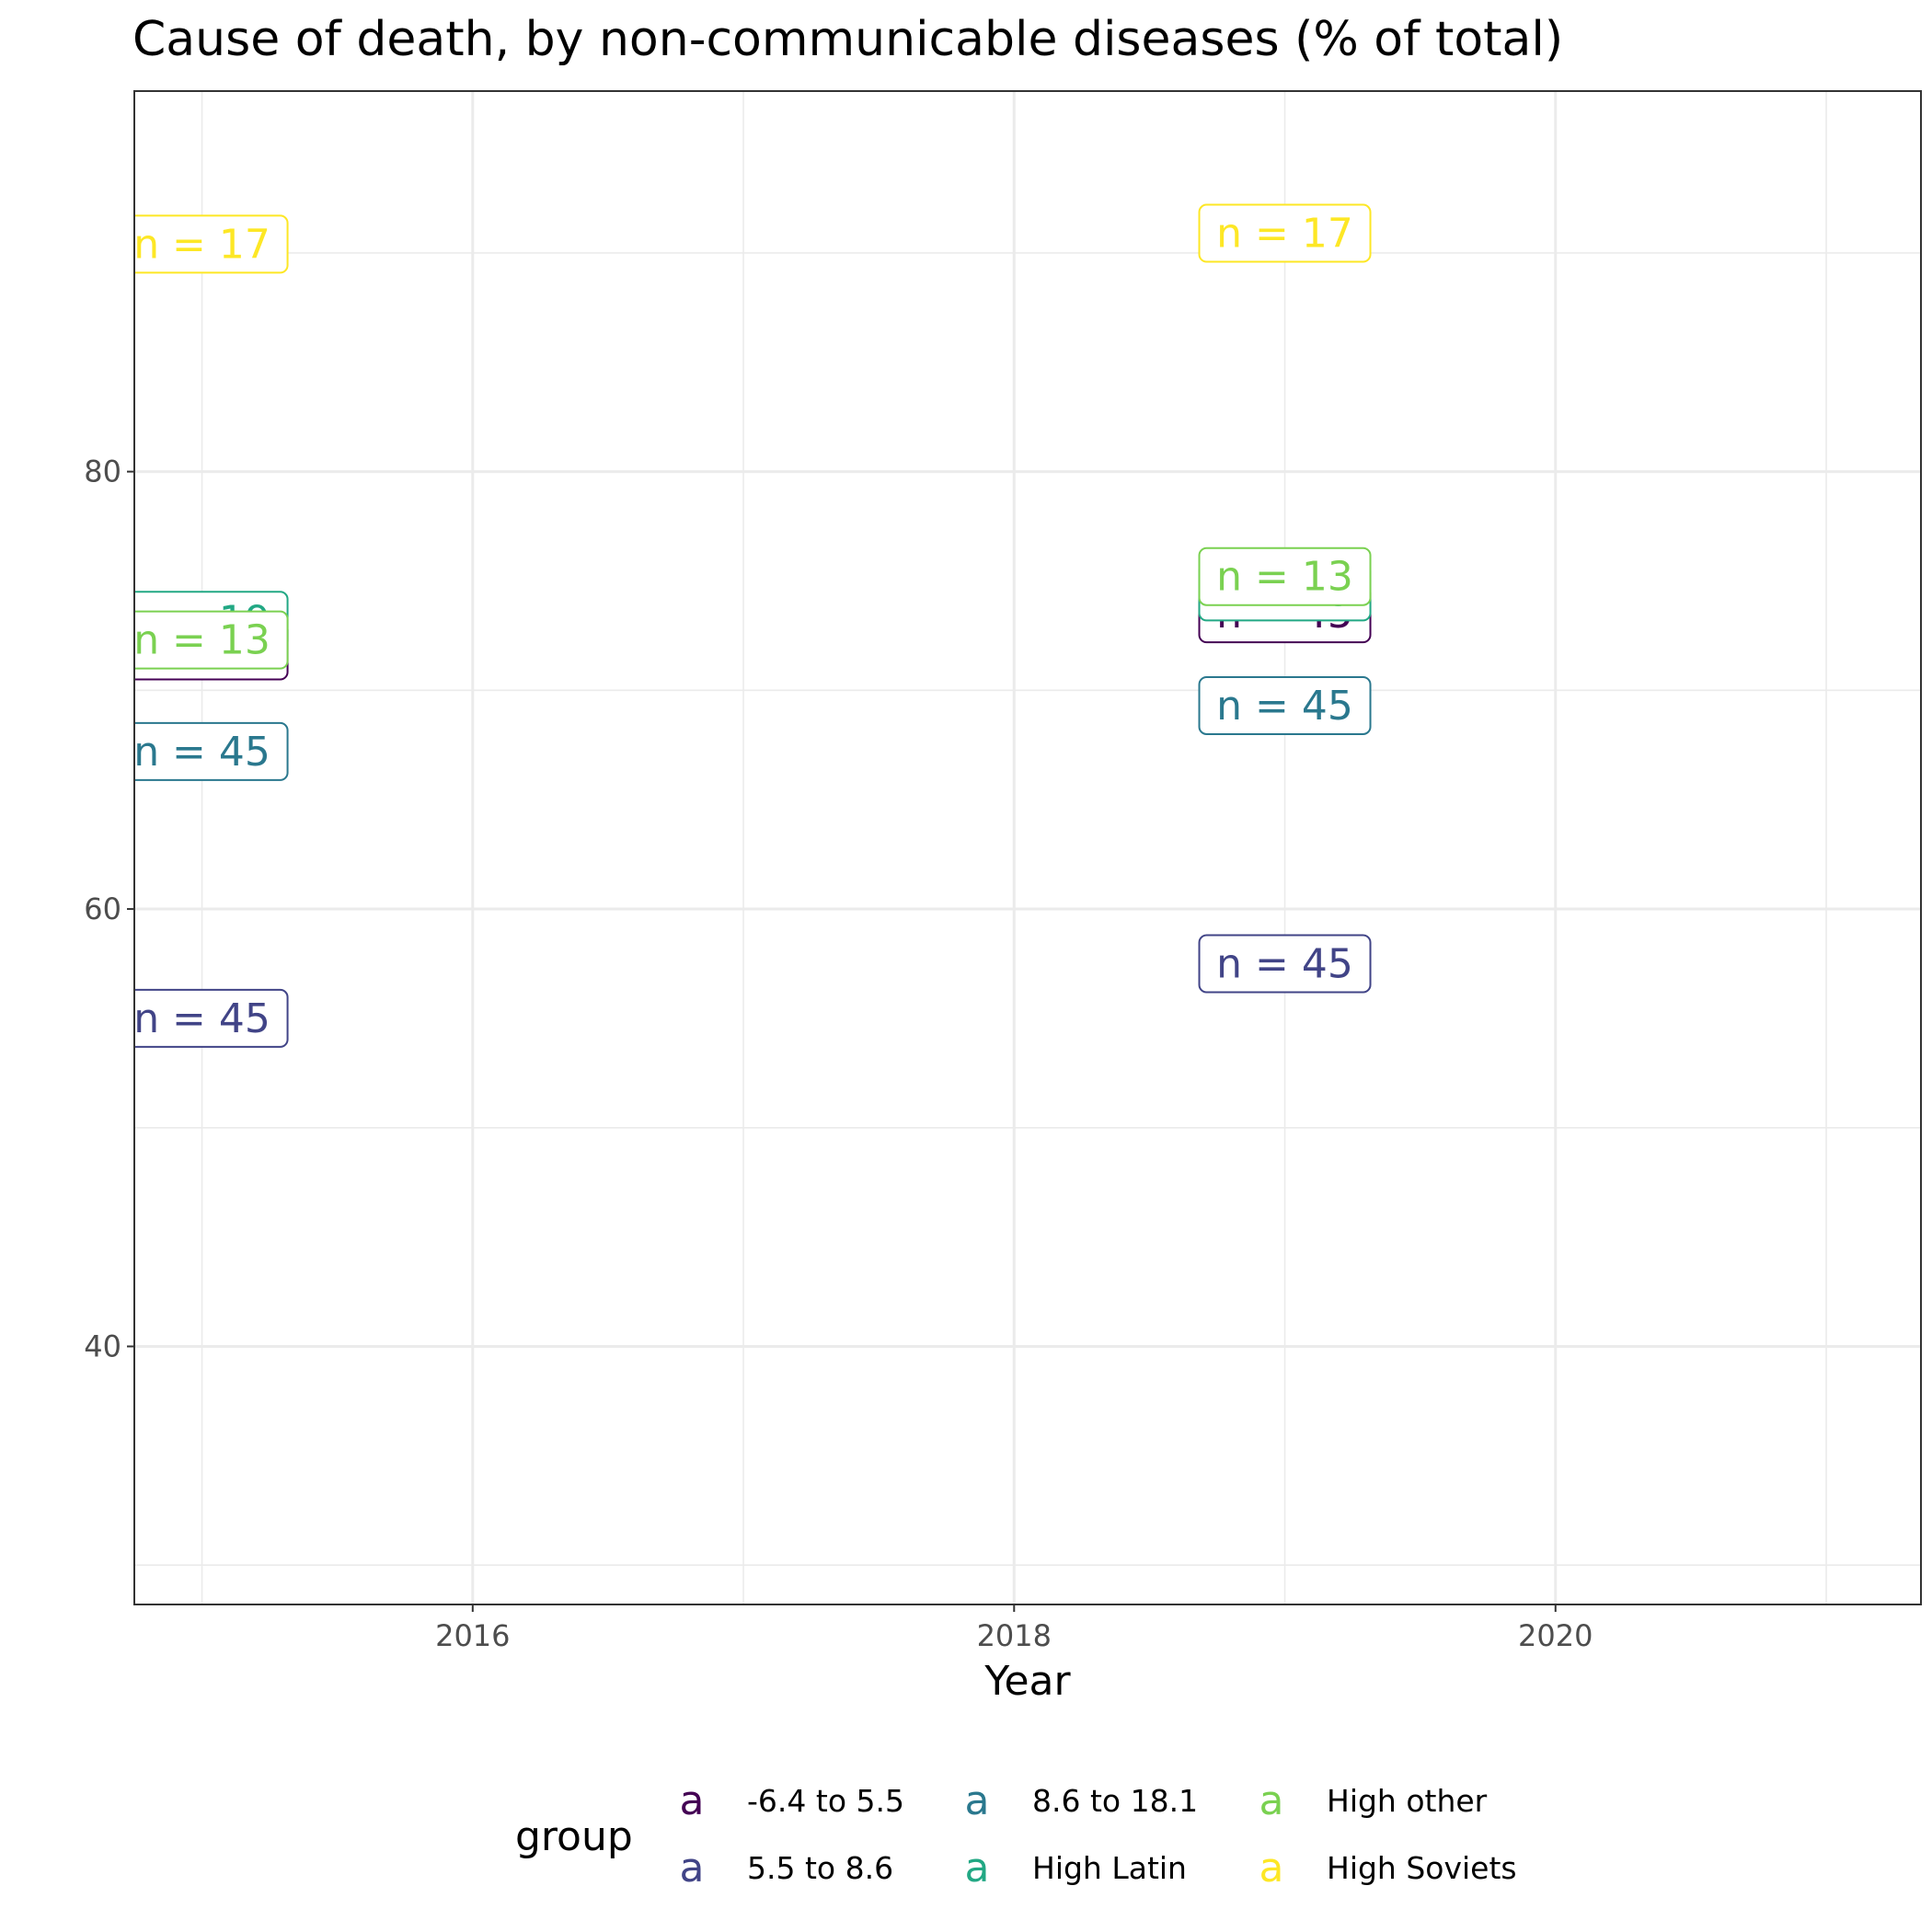 This screenshot has height=1932, width=1932. What do you see at coordinates (1014, 1635) in the screenshot?
I see `x-tick-label: 2018` at bounding box center [1014, 1635].